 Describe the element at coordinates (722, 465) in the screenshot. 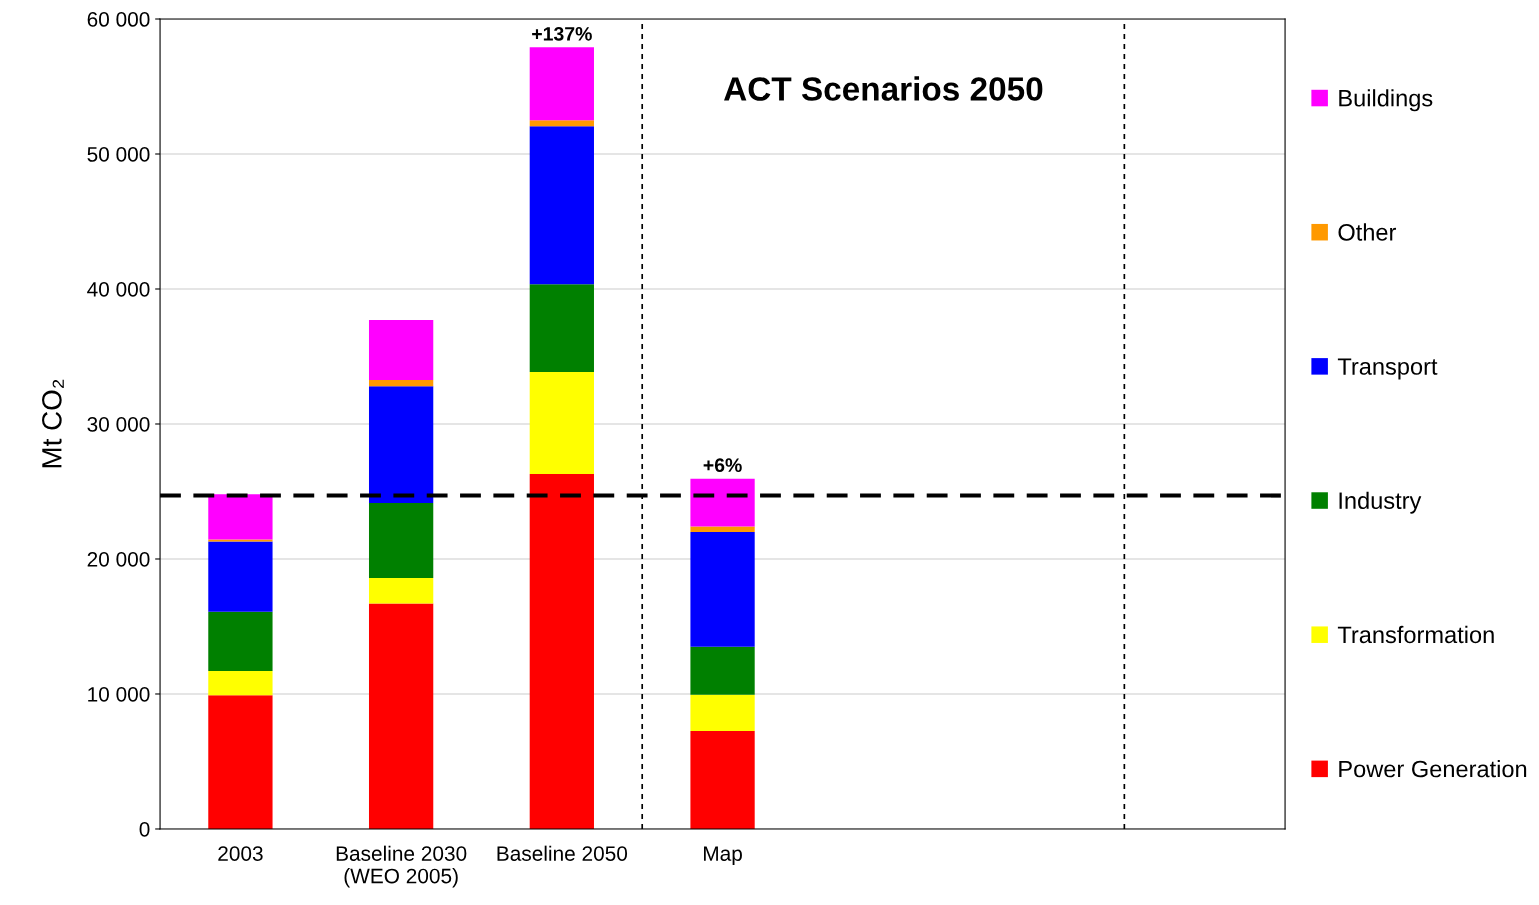

I see `annotation: +6%` at that location.